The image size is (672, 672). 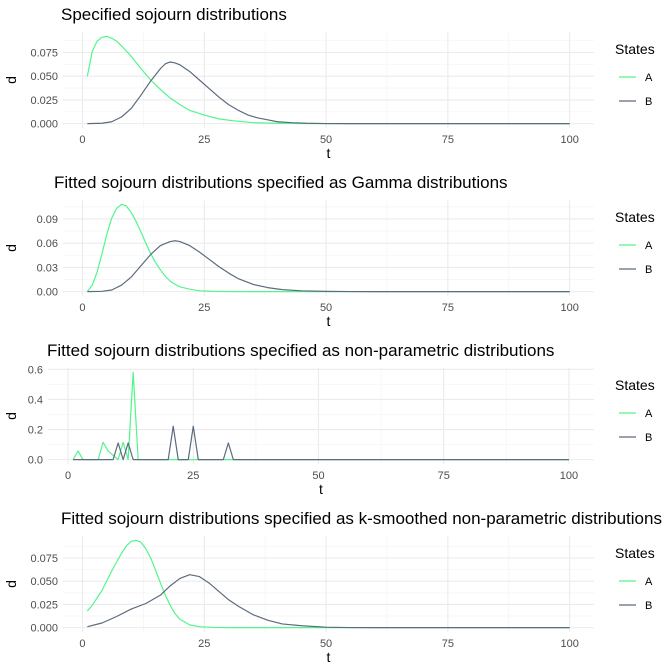 I want to click on y-tick-label: 0.2, so click(x=35, y=431).